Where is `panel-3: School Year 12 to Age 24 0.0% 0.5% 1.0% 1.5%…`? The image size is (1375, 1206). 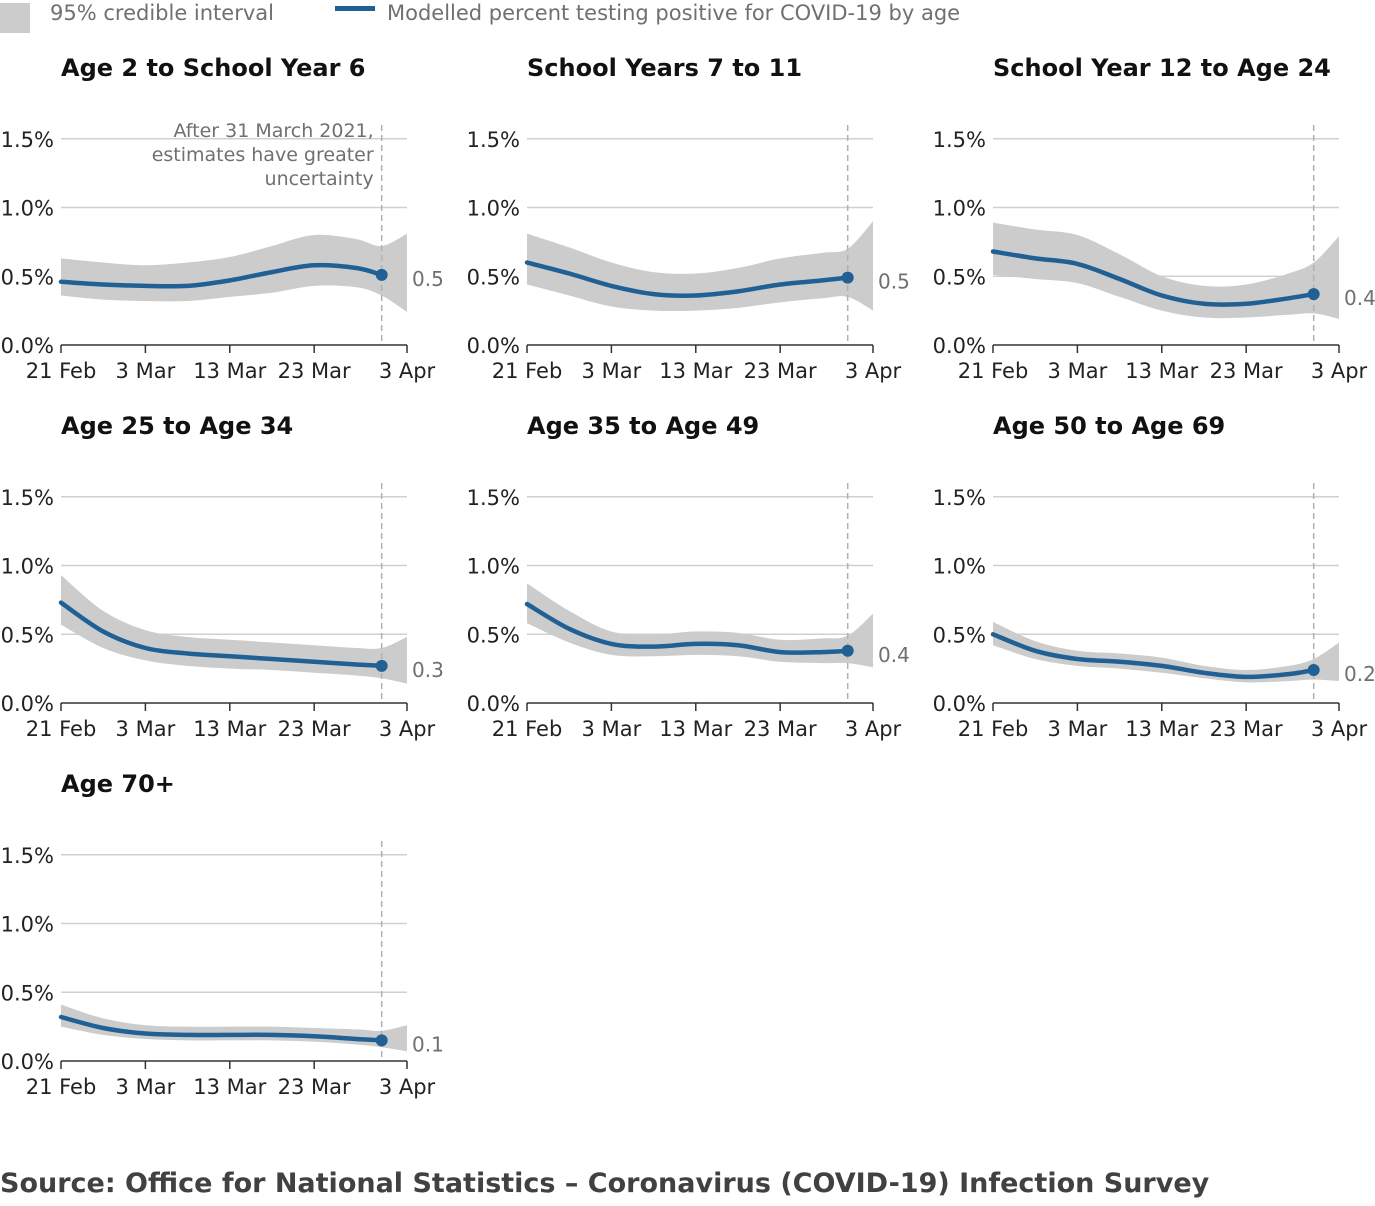
panel-3: School Year 12 to Age 24 0.0% 0.5% 1.0% 1.5%… is located at coordinates (1154, 218).